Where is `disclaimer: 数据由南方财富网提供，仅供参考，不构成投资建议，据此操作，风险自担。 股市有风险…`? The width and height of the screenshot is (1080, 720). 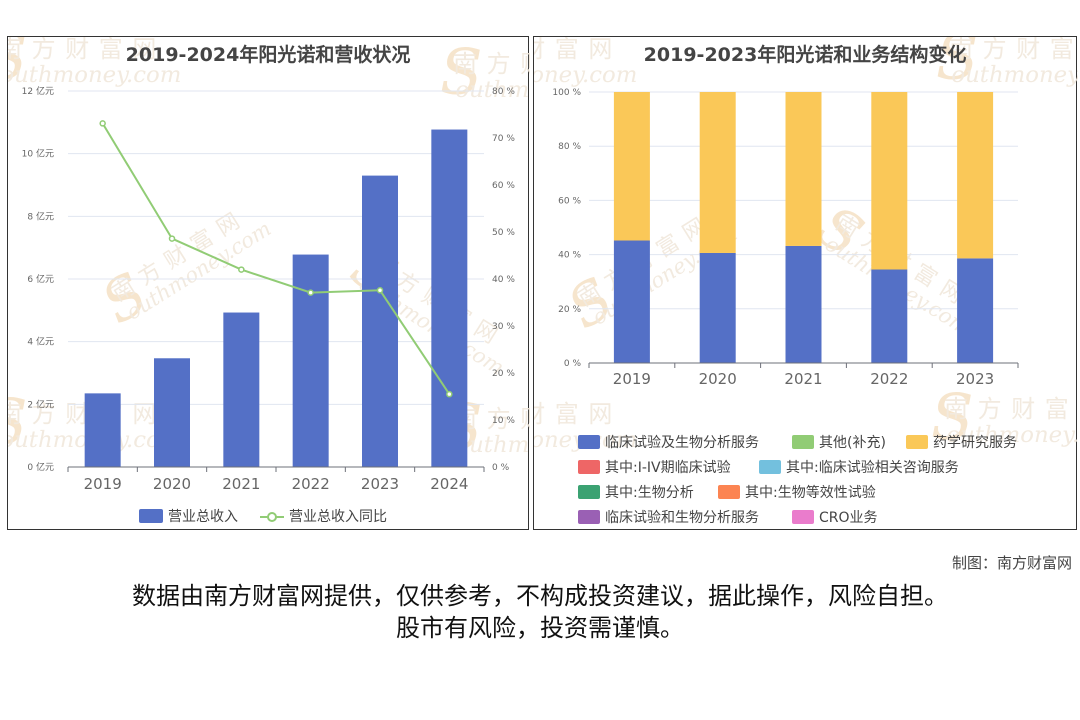
disclaimer: 数据由南方财富网提供，仅供参考，不构成投资建议，据此操作，风险自担。 股市有风险… is located at coordinates (540, 612).